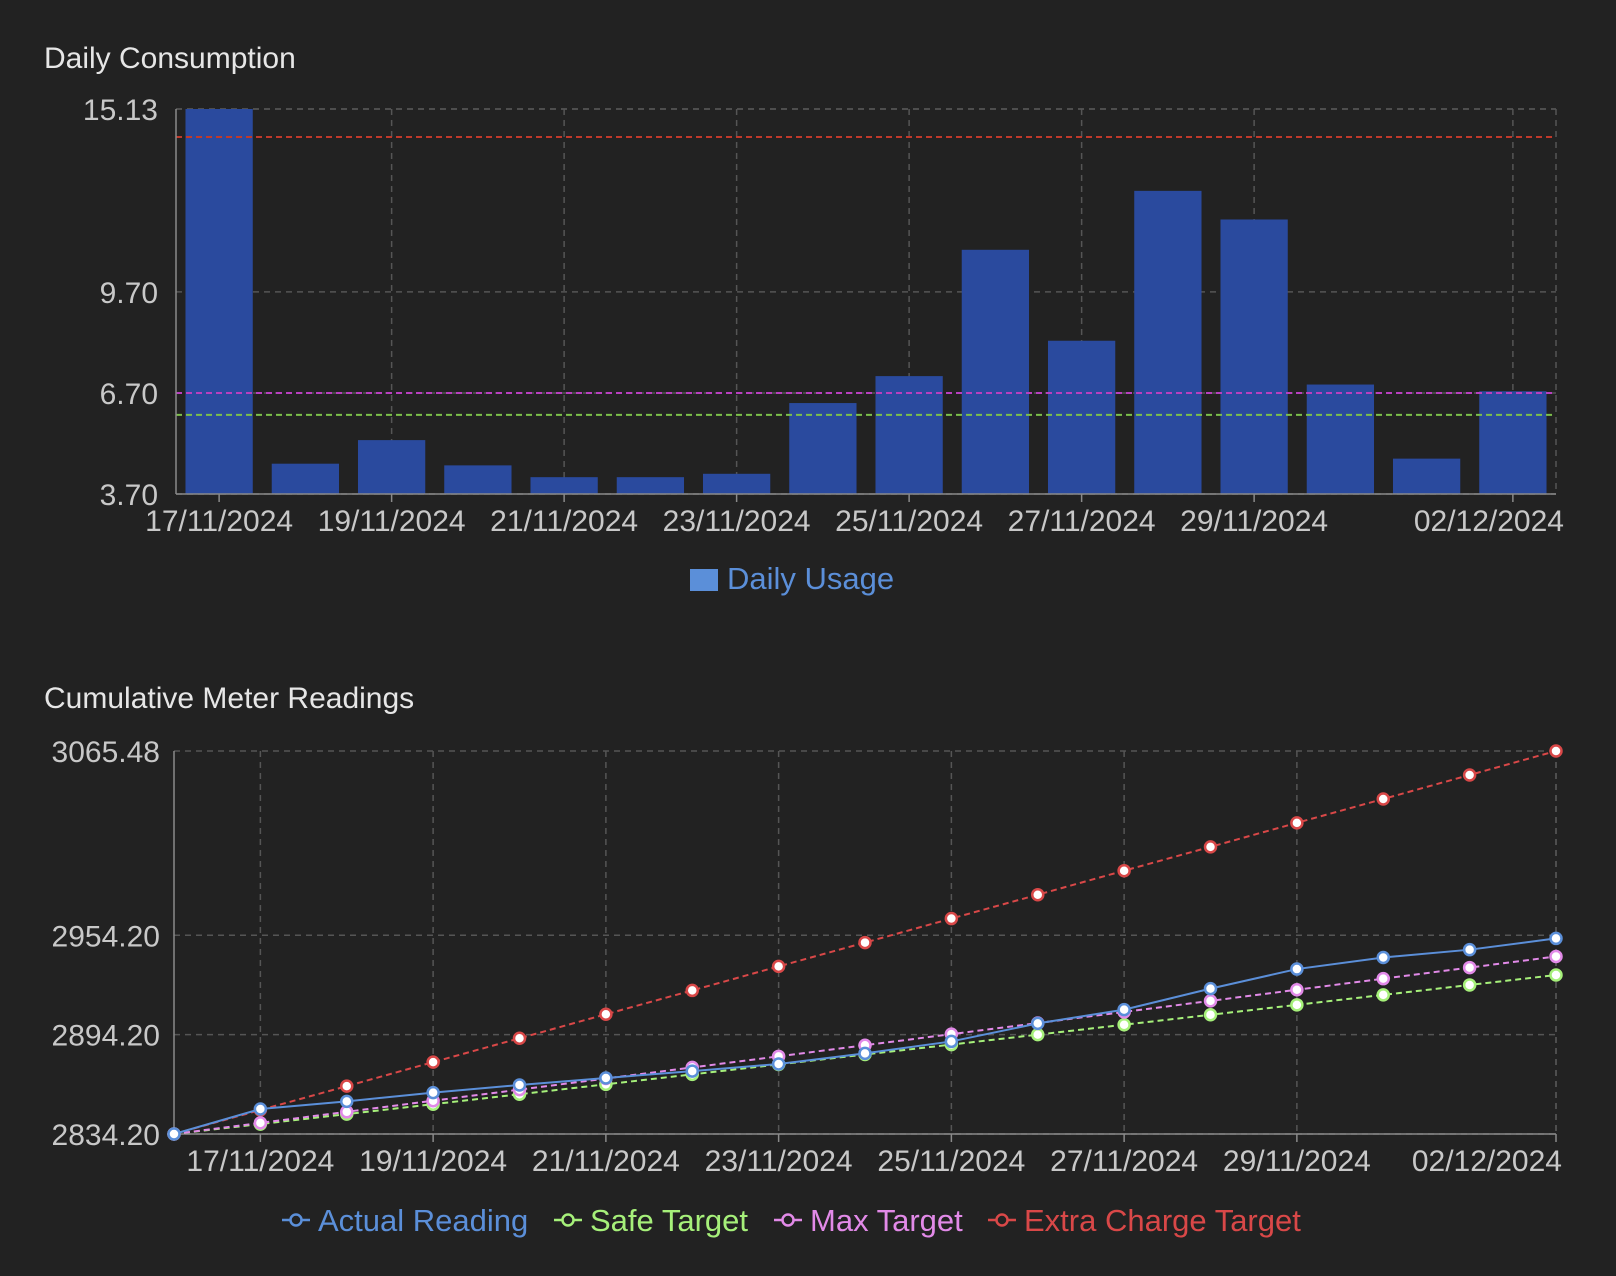 Image resolution: width=1616 pixels, height=1276 pixels. What do you see at coordinates (1162, 1220) in the screenshot?
I see `legend-label: Extra Charge Target` at bounding box center [1162, 1220].